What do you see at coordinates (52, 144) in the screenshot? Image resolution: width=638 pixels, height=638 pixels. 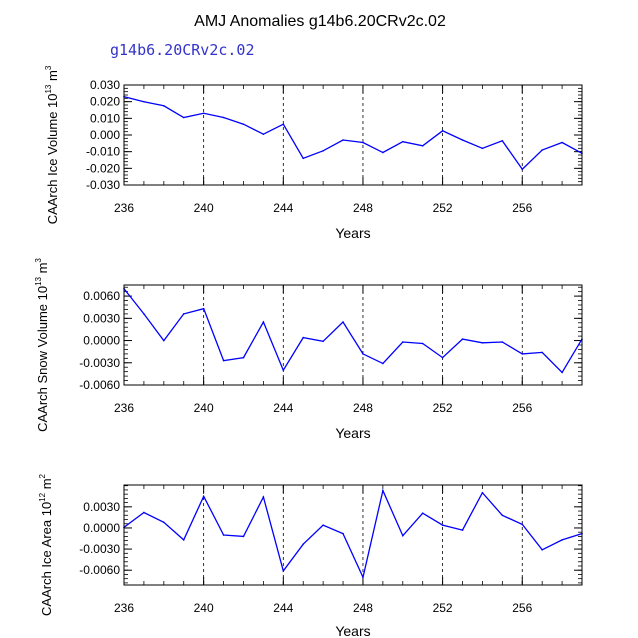 I see `y-axis-label: CAArch Ice Volume 1013 m3` at bounding box center [52, 144].